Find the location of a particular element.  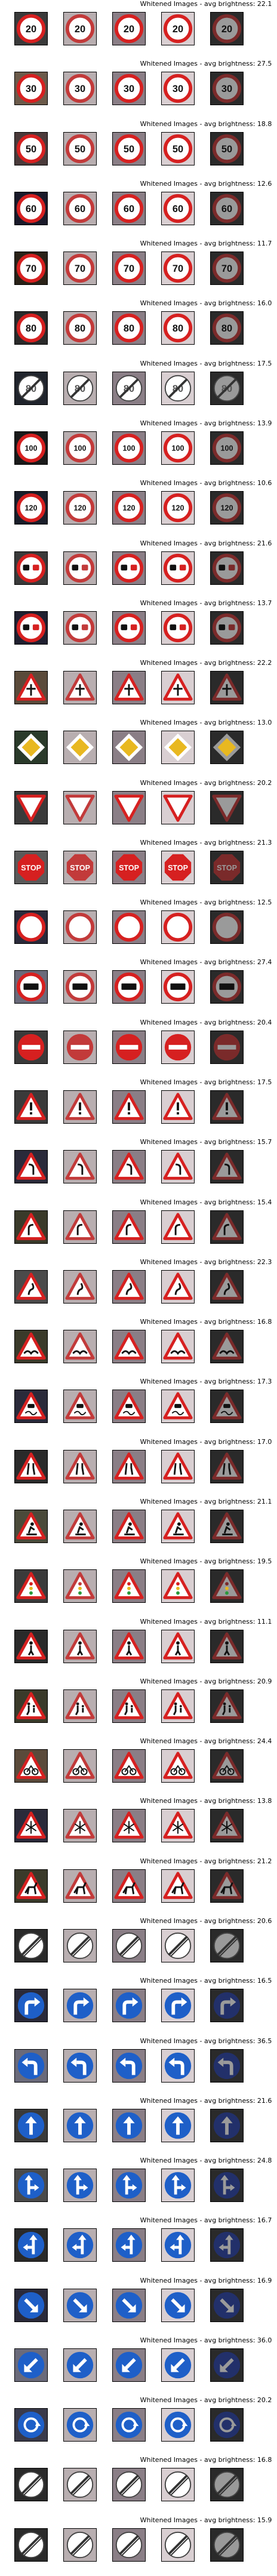

row-title: Whitened Images - avg brightness: 17.0 is located at coordinates (206, 1442).